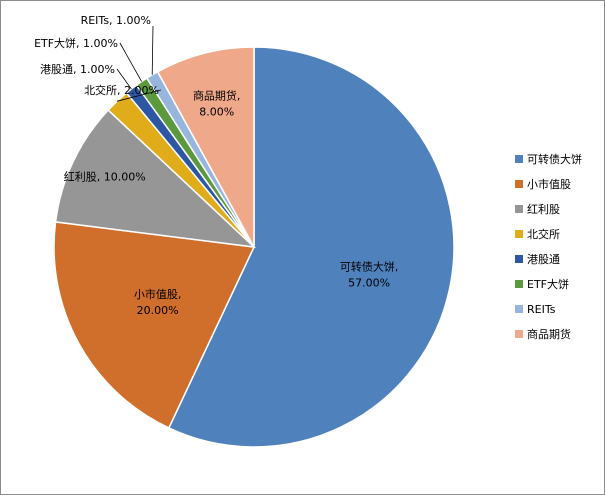 The image size is (605, 498). What do you see at coordinates (217, 104) in the screenshot?
I see `data-label-slice-8: 商品期货, 8.00%` at bounding box center [217, 104].